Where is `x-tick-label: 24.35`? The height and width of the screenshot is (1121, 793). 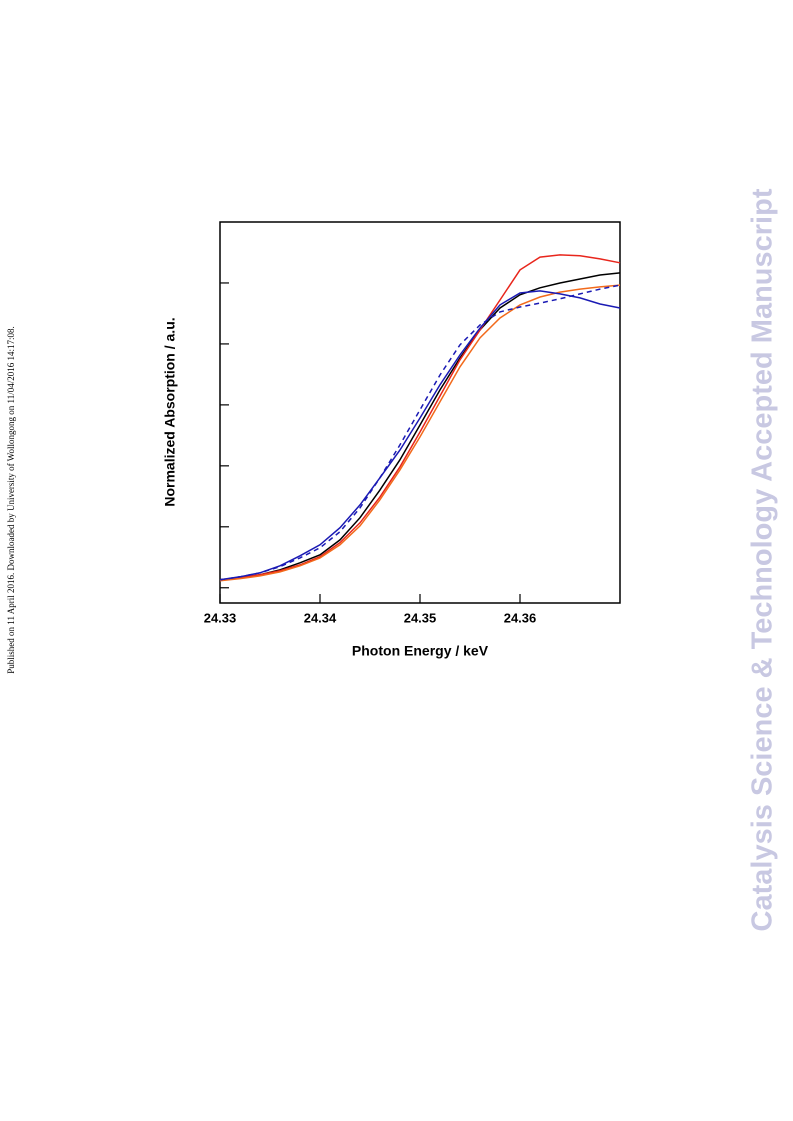
x-tick-label: 24.35 is located at coordinates (420, 617).